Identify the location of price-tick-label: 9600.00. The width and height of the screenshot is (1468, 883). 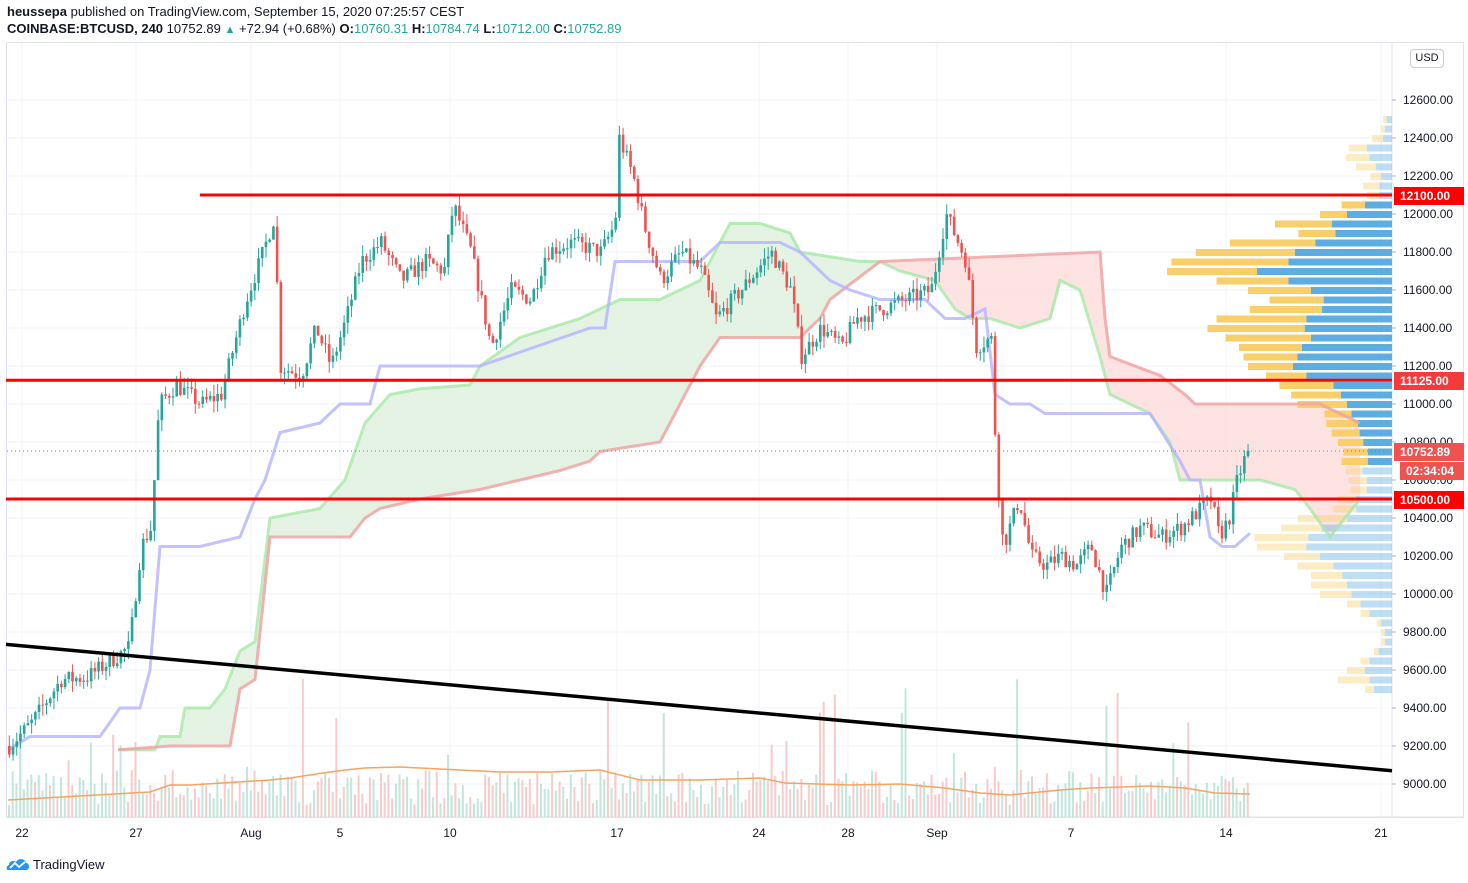
(1425, 670).